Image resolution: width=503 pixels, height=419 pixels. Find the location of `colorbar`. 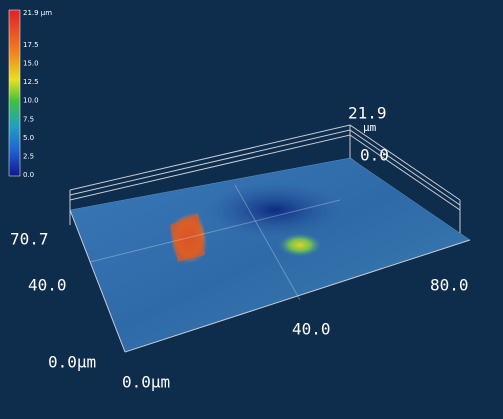

colorbar is located at coordinates (14, 93).